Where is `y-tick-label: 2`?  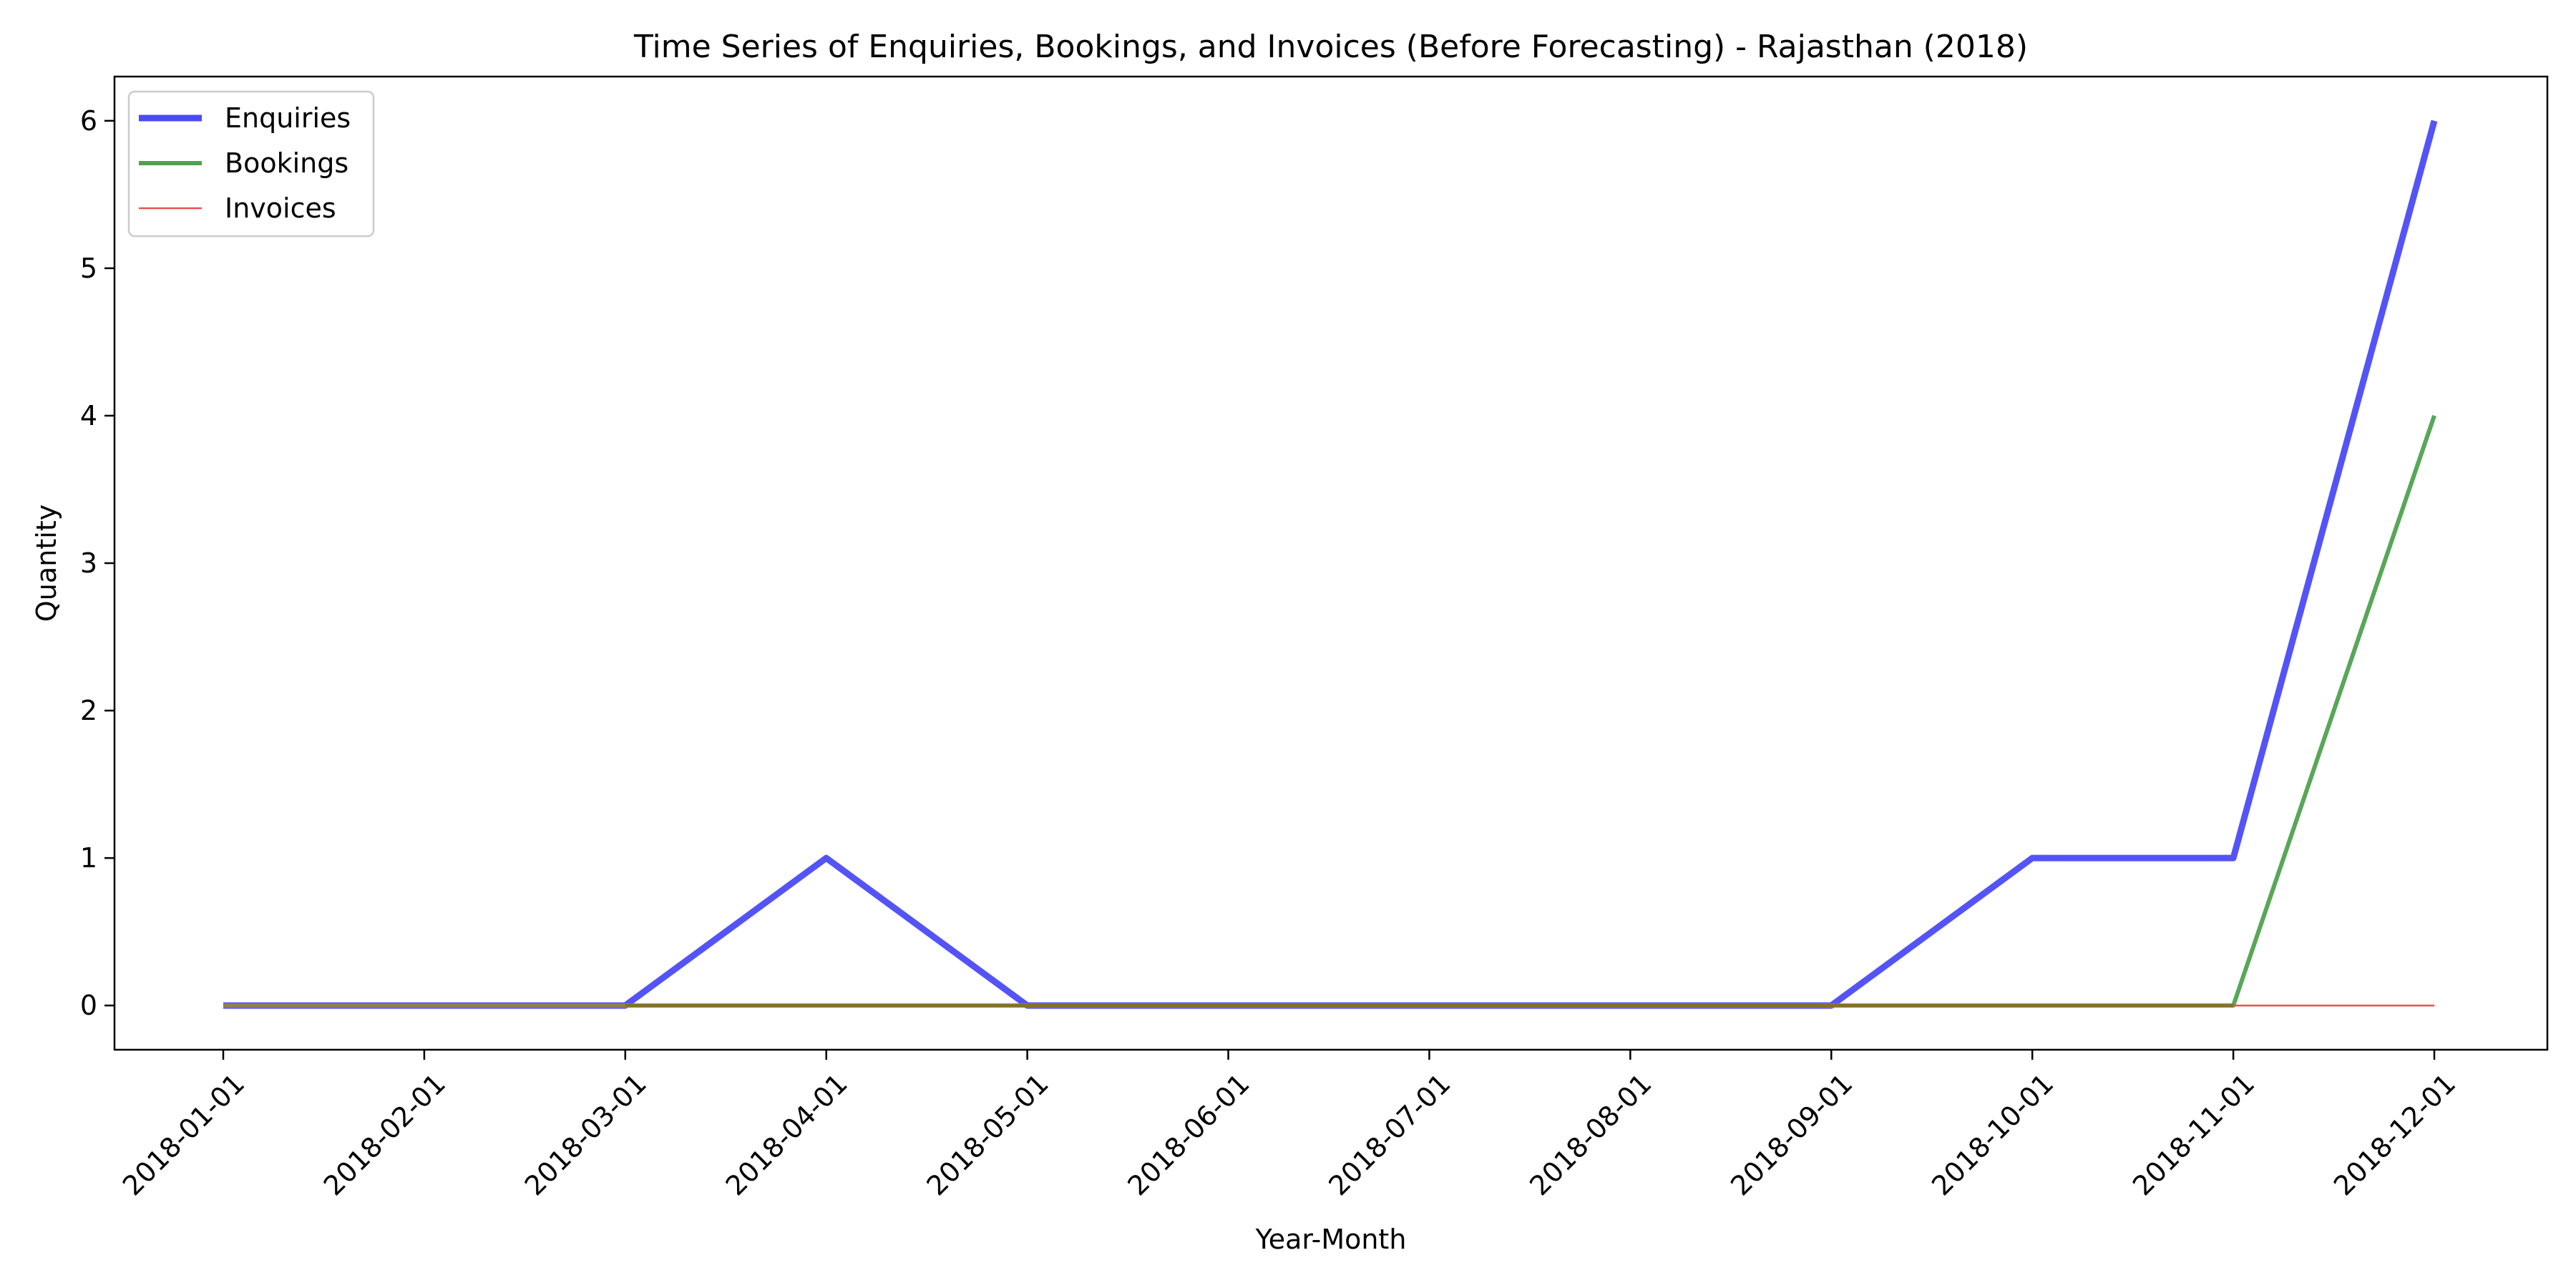
y-tick-label: 2 is located at coordinates (88, 710).